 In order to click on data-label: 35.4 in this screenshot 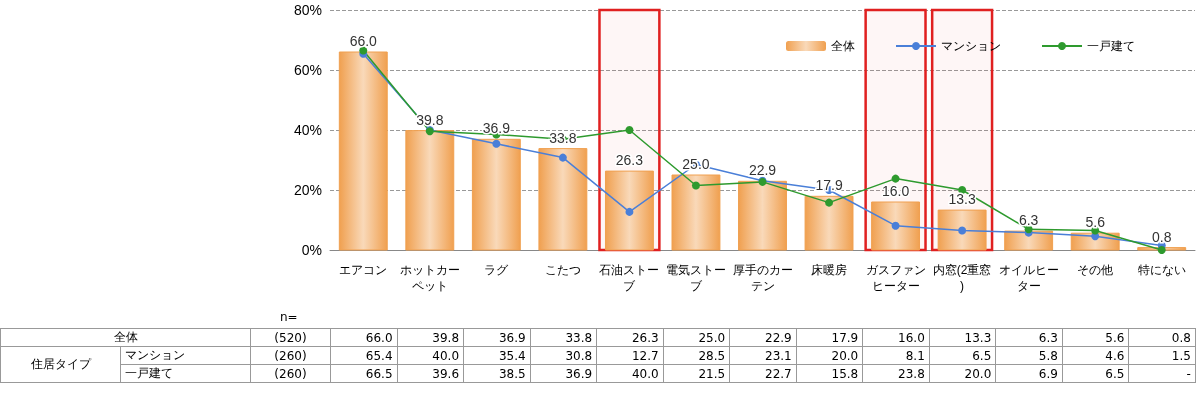, I will do `click(497, 355)`.